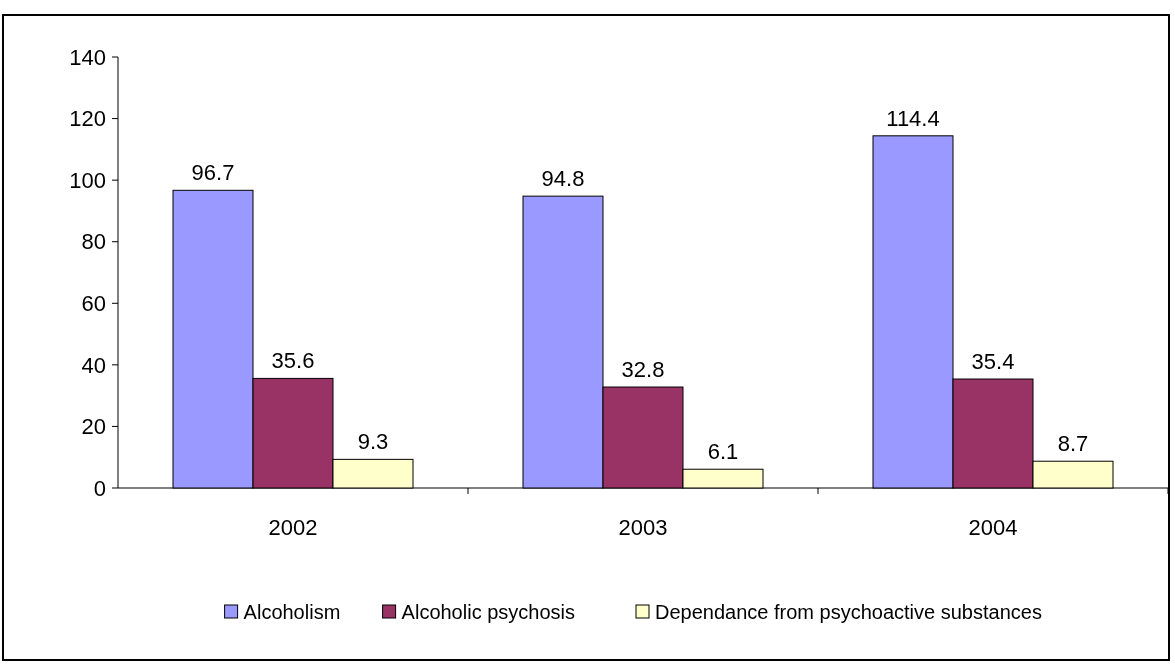  What do you see at coordinates (87, 119) in the screenshot?
I see `y-tick-label: 120` at bounding box center [87, 119].